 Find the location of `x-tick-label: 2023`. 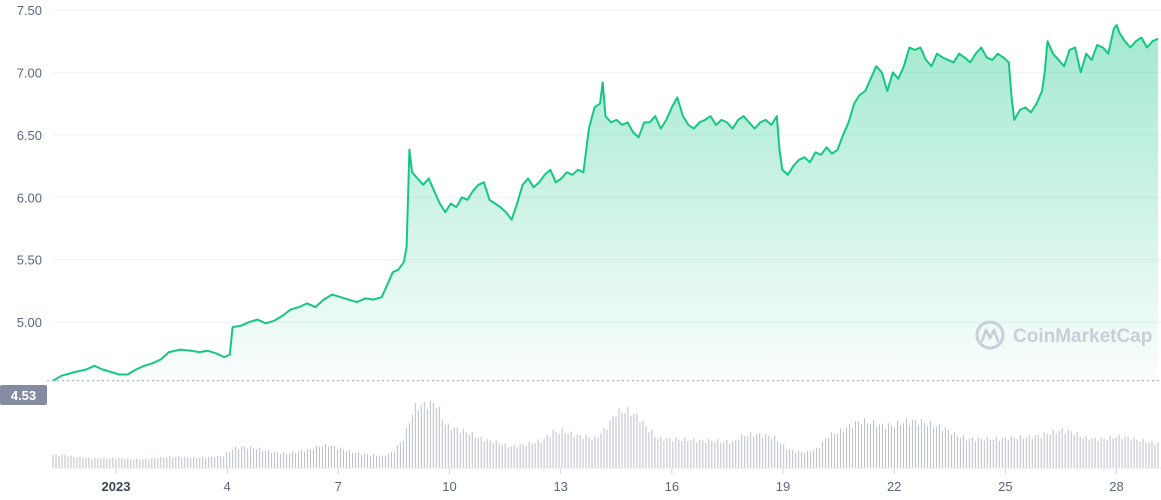

x-tick-label: 2023 is located at coordinates (116, 486).